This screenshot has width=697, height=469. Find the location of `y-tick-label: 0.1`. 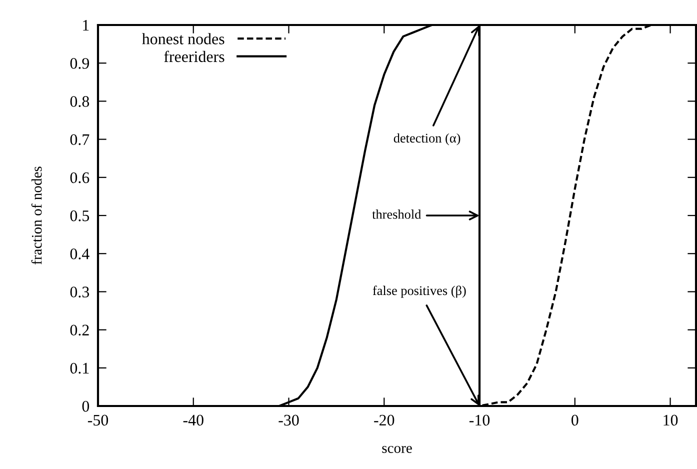

y-tick-label: 0.1 is located at coordinates (79, 368).